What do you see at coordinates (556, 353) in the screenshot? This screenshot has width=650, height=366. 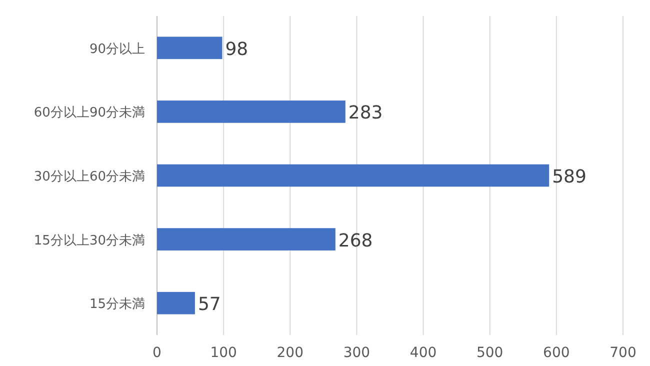 I see `x-tick-label: 600` at bounding box center [556, 353].